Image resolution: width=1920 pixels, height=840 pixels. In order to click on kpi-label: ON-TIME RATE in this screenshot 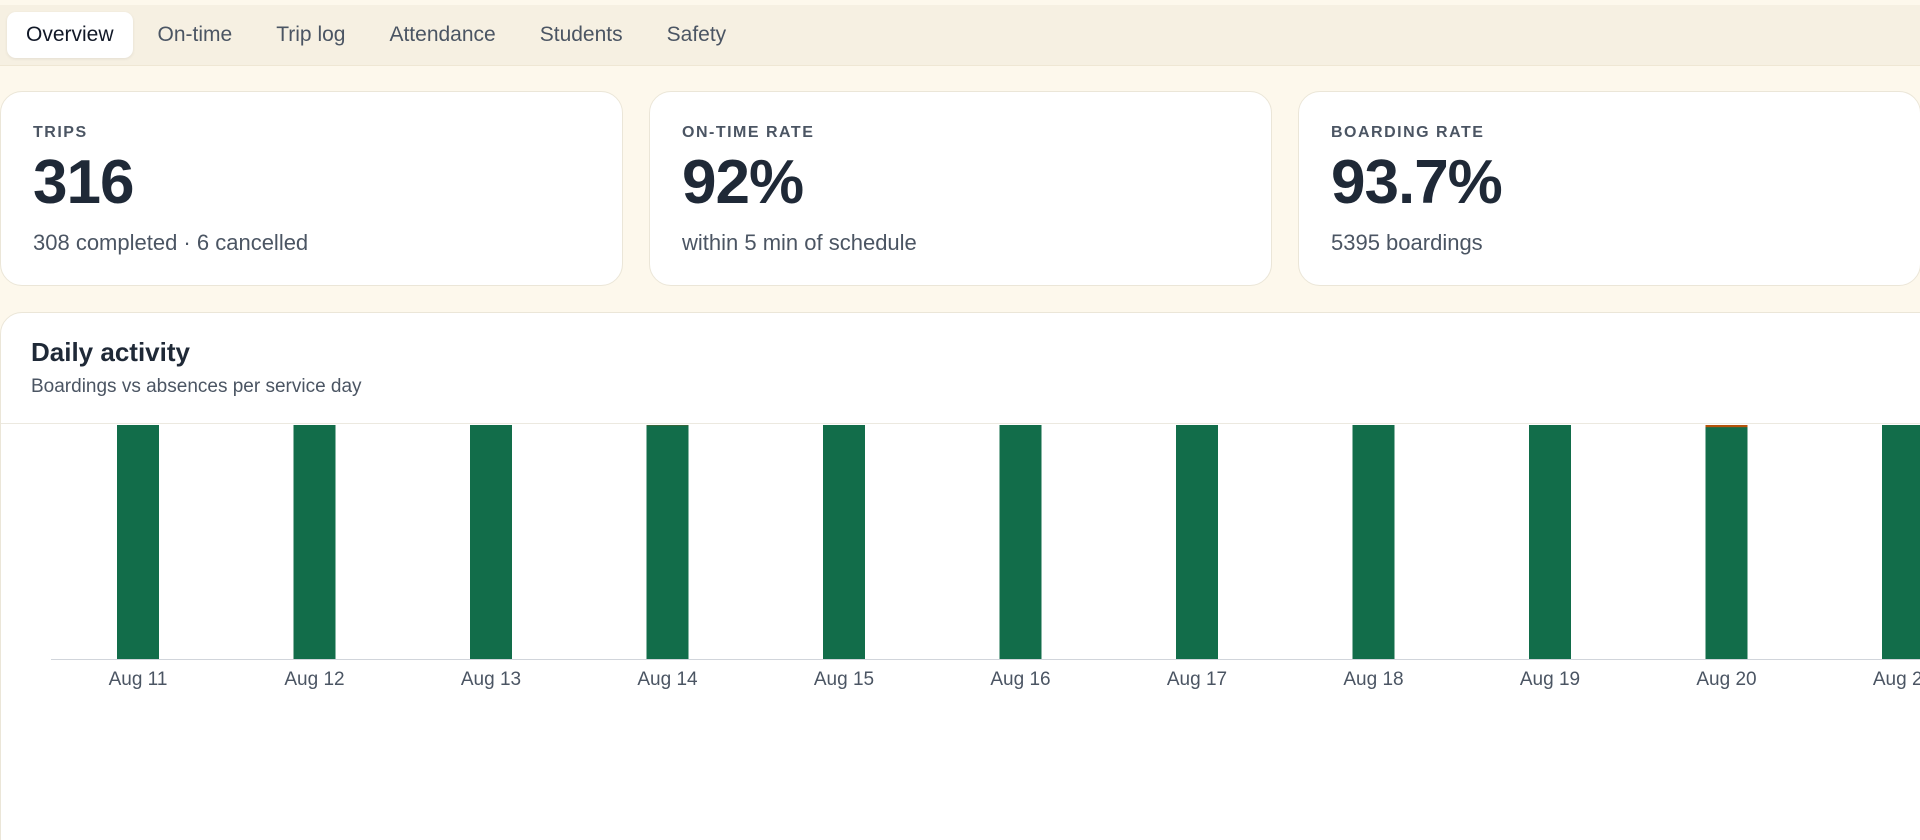, I will do `click(748, 132)`.